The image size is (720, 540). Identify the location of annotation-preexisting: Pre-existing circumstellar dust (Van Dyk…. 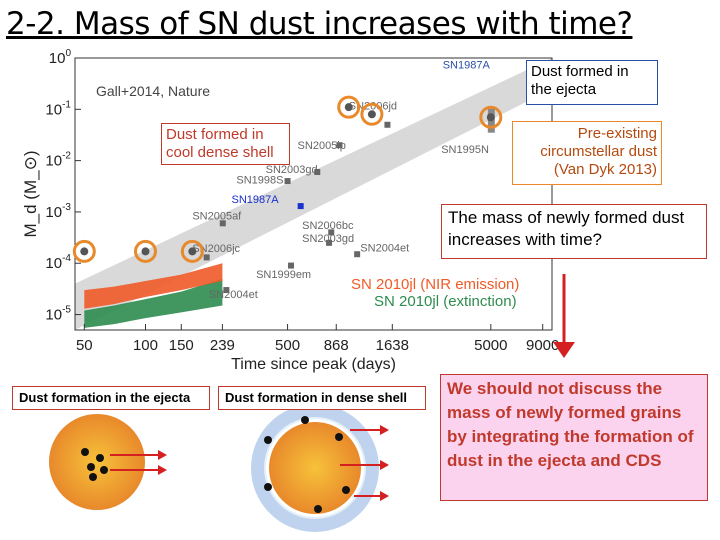
(587, 153).